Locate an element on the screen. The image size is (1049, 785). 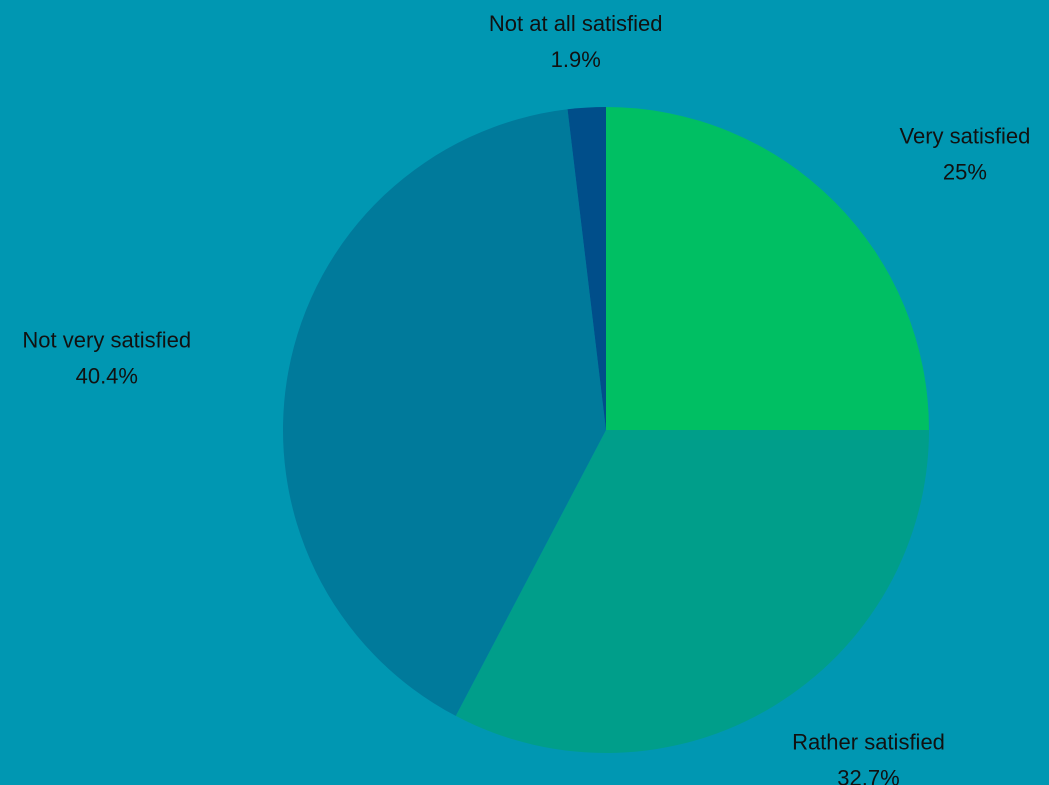
slice-label: Not at all satisfied is located at coordinates (576, 23).